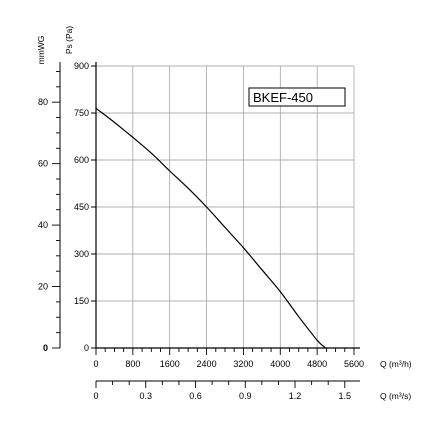 Image resolution: width=438 pixels, height=438 pixels. I want to click on x-tick-label: 5600, so click(354, 364).